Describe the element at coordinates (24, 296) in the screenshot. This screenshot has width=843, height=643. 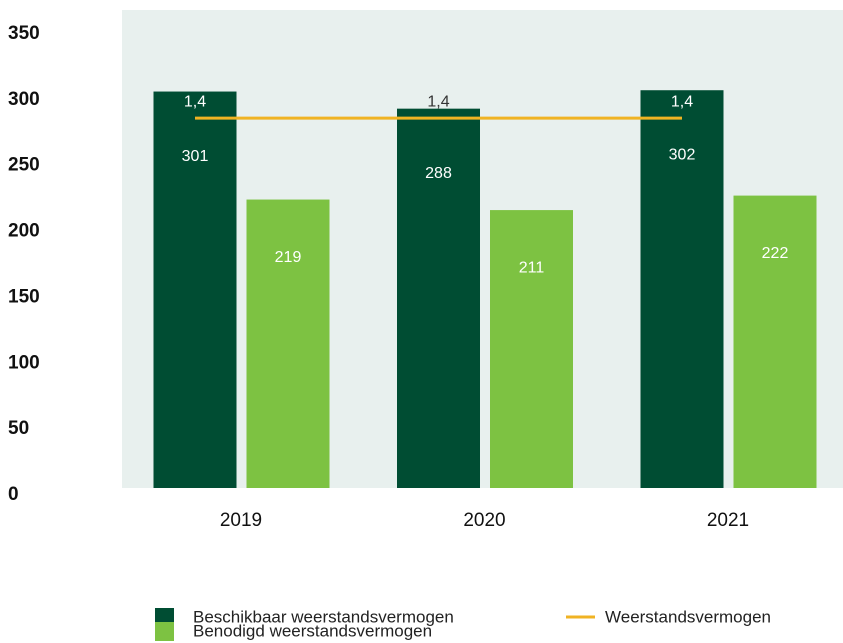
I see `y-tick-label: 150` at that location.